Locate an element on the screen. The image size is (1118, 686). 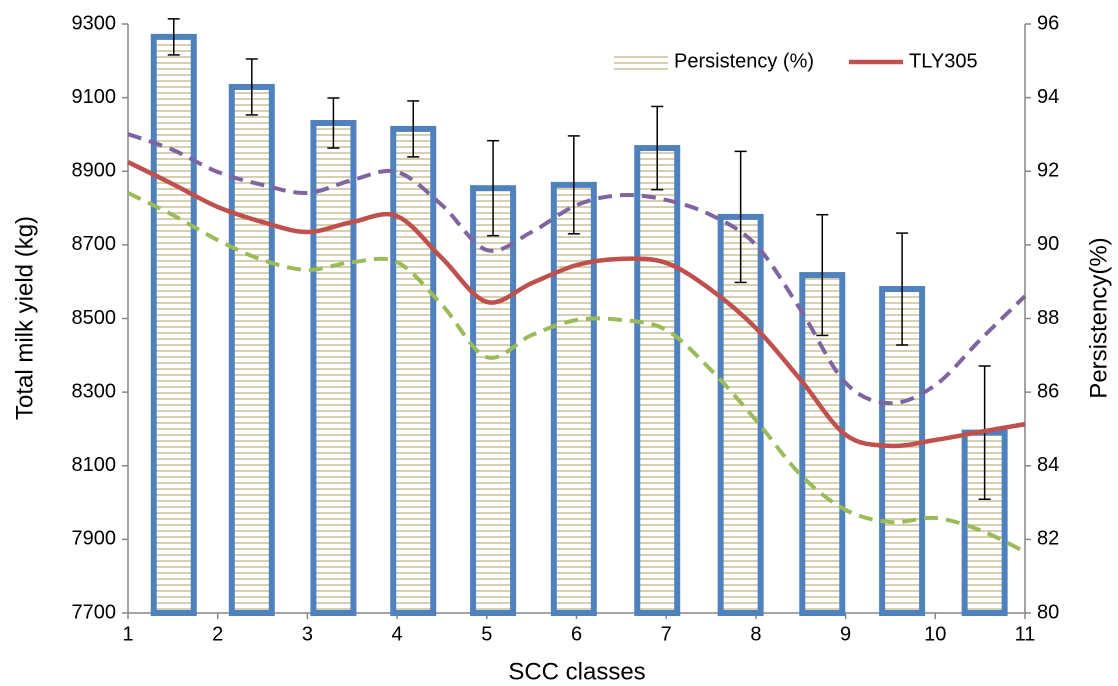
x-tick-label: 7 is located at coordinates (666, 634).